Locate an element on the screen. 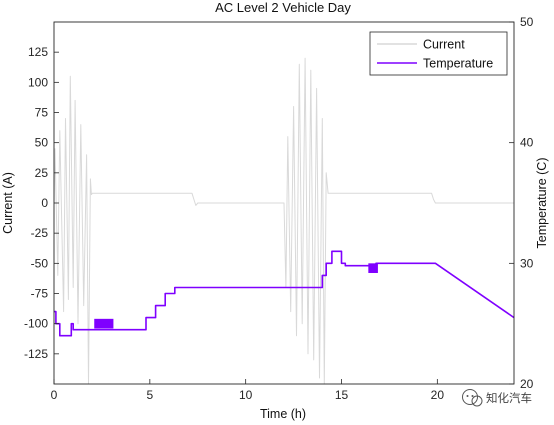 The height and width of the screenshot is (425, 554). right-y-tick-label: 30 is located at coordinates (527, 263).